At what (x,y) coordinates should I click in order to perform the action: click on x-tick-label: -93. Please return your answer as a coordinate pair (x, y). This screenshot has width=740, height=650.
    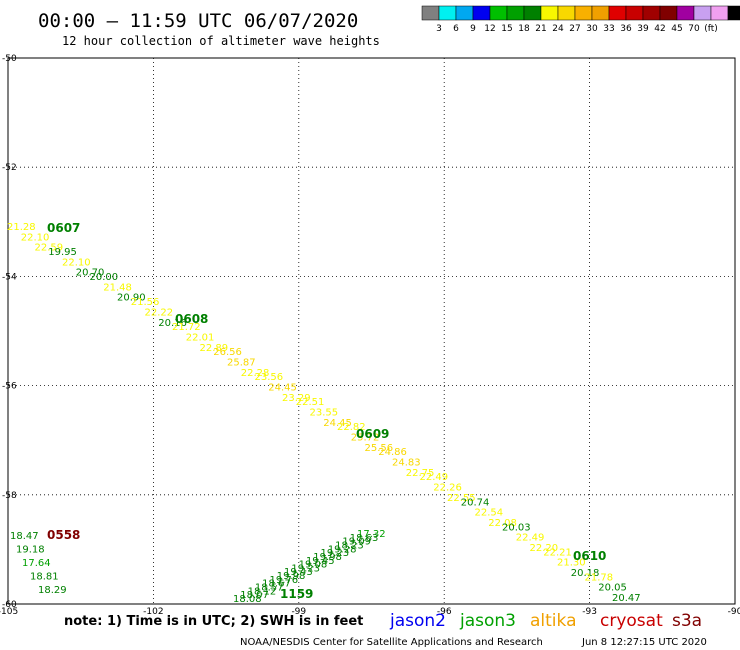
    Looking at the image, I should click on (589, 612).